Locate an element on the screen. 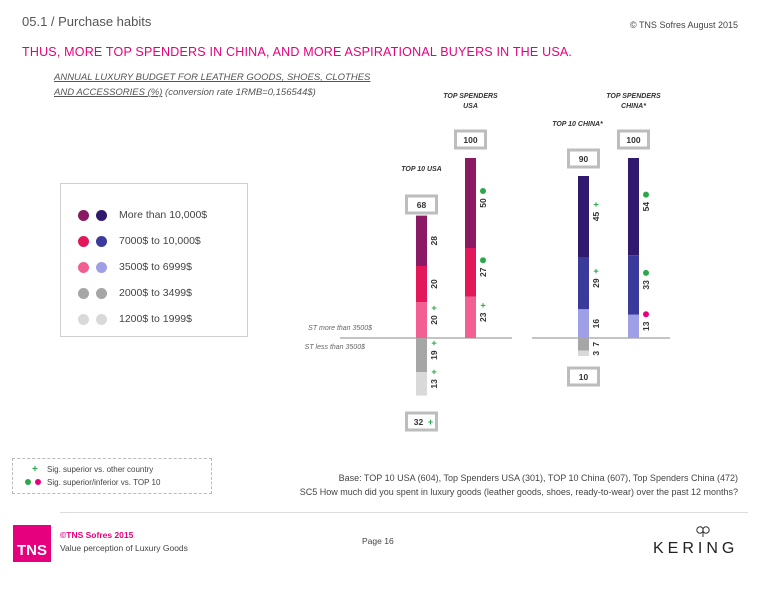 The height and width of the screenshot is (590, 760). group-label: TOP 10 USA is located at coordinates (421, 169).